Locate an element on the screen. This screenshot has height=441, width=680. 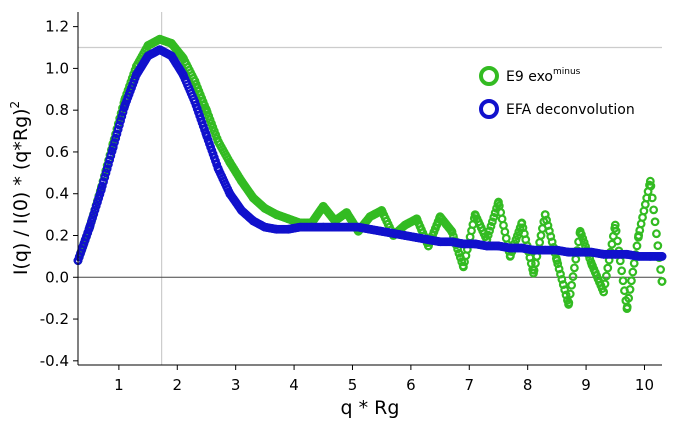
legend-label-efa: EFA deconvolution is located at coordinates (570, 110).